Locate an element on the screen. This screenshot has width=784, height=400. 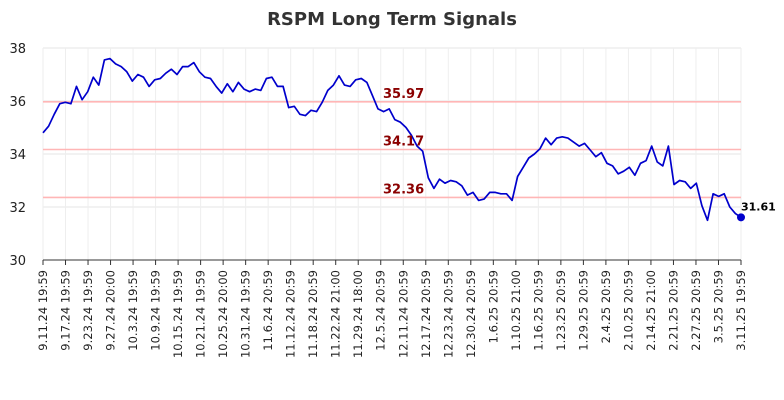
x-tick-label: 11.6.24 20:59 is located at coordinates (268, 310).